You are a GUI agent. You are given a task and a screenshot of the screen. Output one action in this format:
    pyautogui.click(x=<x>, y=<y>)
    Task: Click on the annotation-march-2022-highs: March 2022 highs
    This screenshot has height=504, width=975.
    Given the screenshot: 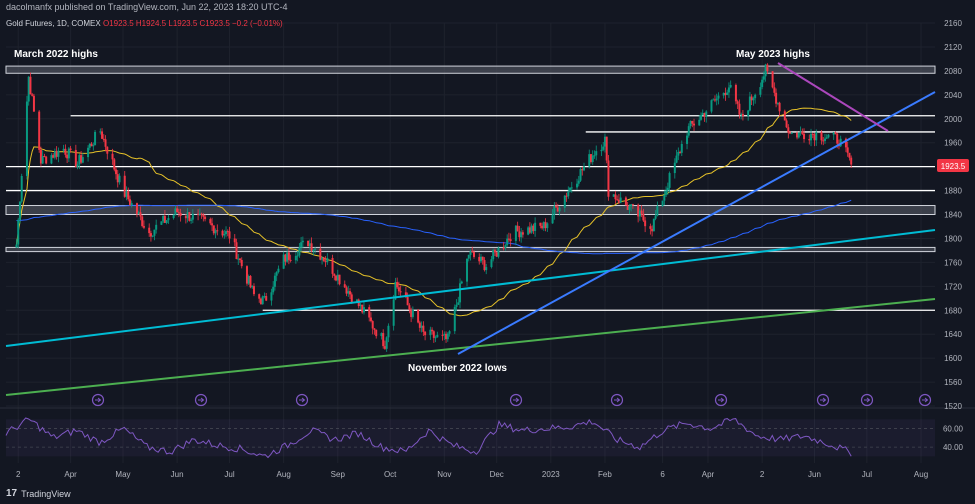 What is the action you would take?
    pyautogui.click(x=56, y=54)
    